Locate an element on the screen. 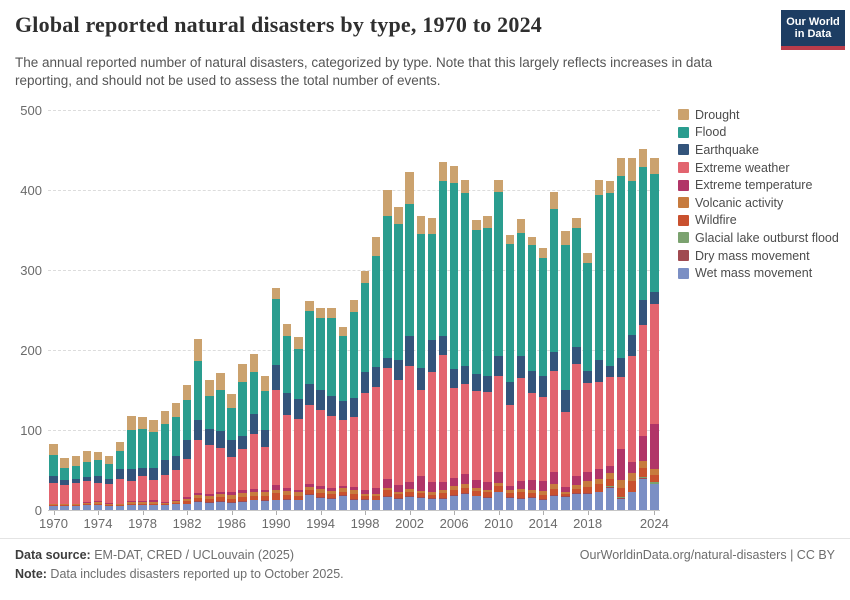 The width and height of the screenshot is (850, 600). bar-2017 is located at coordinates (576, 364).